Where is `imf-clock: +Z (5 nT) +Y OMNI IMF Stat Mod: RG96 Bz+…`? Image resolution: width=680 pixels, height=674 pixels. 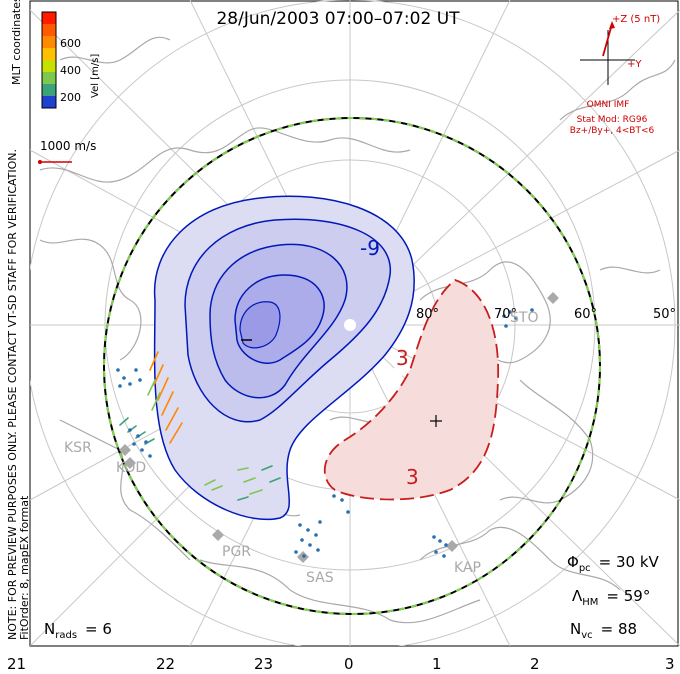 imf-clock: +Z (5 nT) +Y OMNI IMF Stat Mod: RG96 Bz+… is located at coordinates (615, 75).